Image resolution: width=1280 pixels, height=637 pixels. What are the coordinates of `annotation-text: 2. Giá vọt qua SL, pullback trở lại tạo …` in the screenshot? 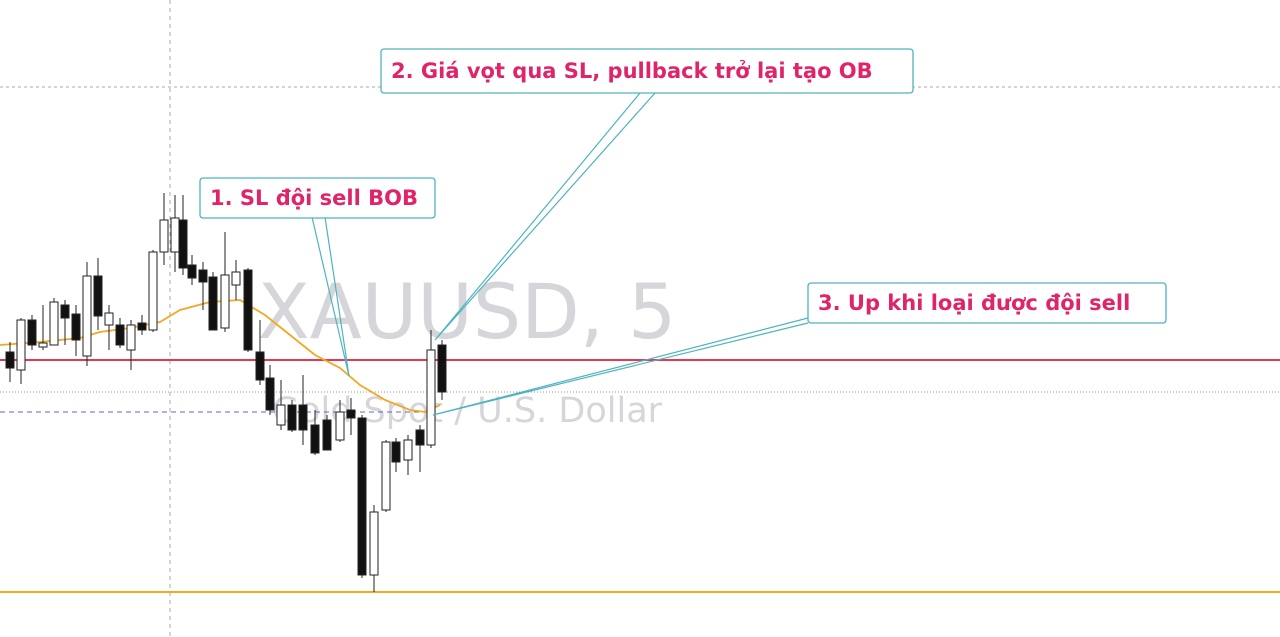 It's located at (632, 71).